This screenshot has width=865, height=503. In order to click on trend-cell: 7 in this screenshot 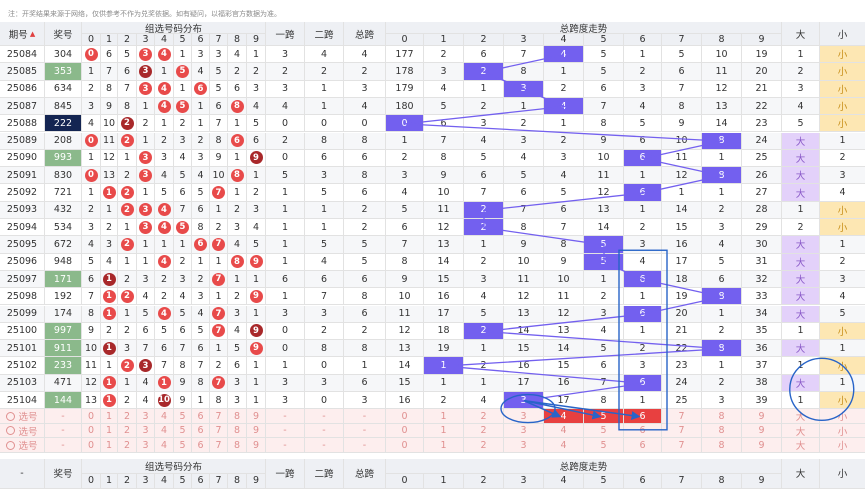, I will do `click(564, 228)`.